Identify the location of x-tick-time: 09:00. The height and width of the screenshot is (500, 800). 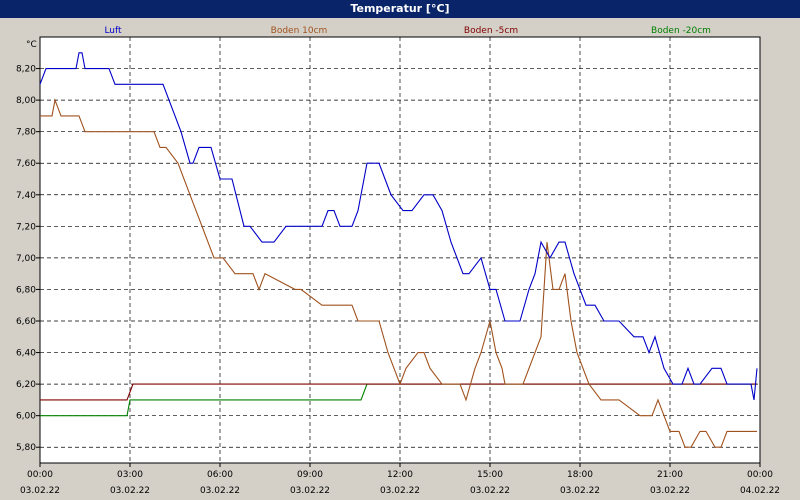
(310, 475).